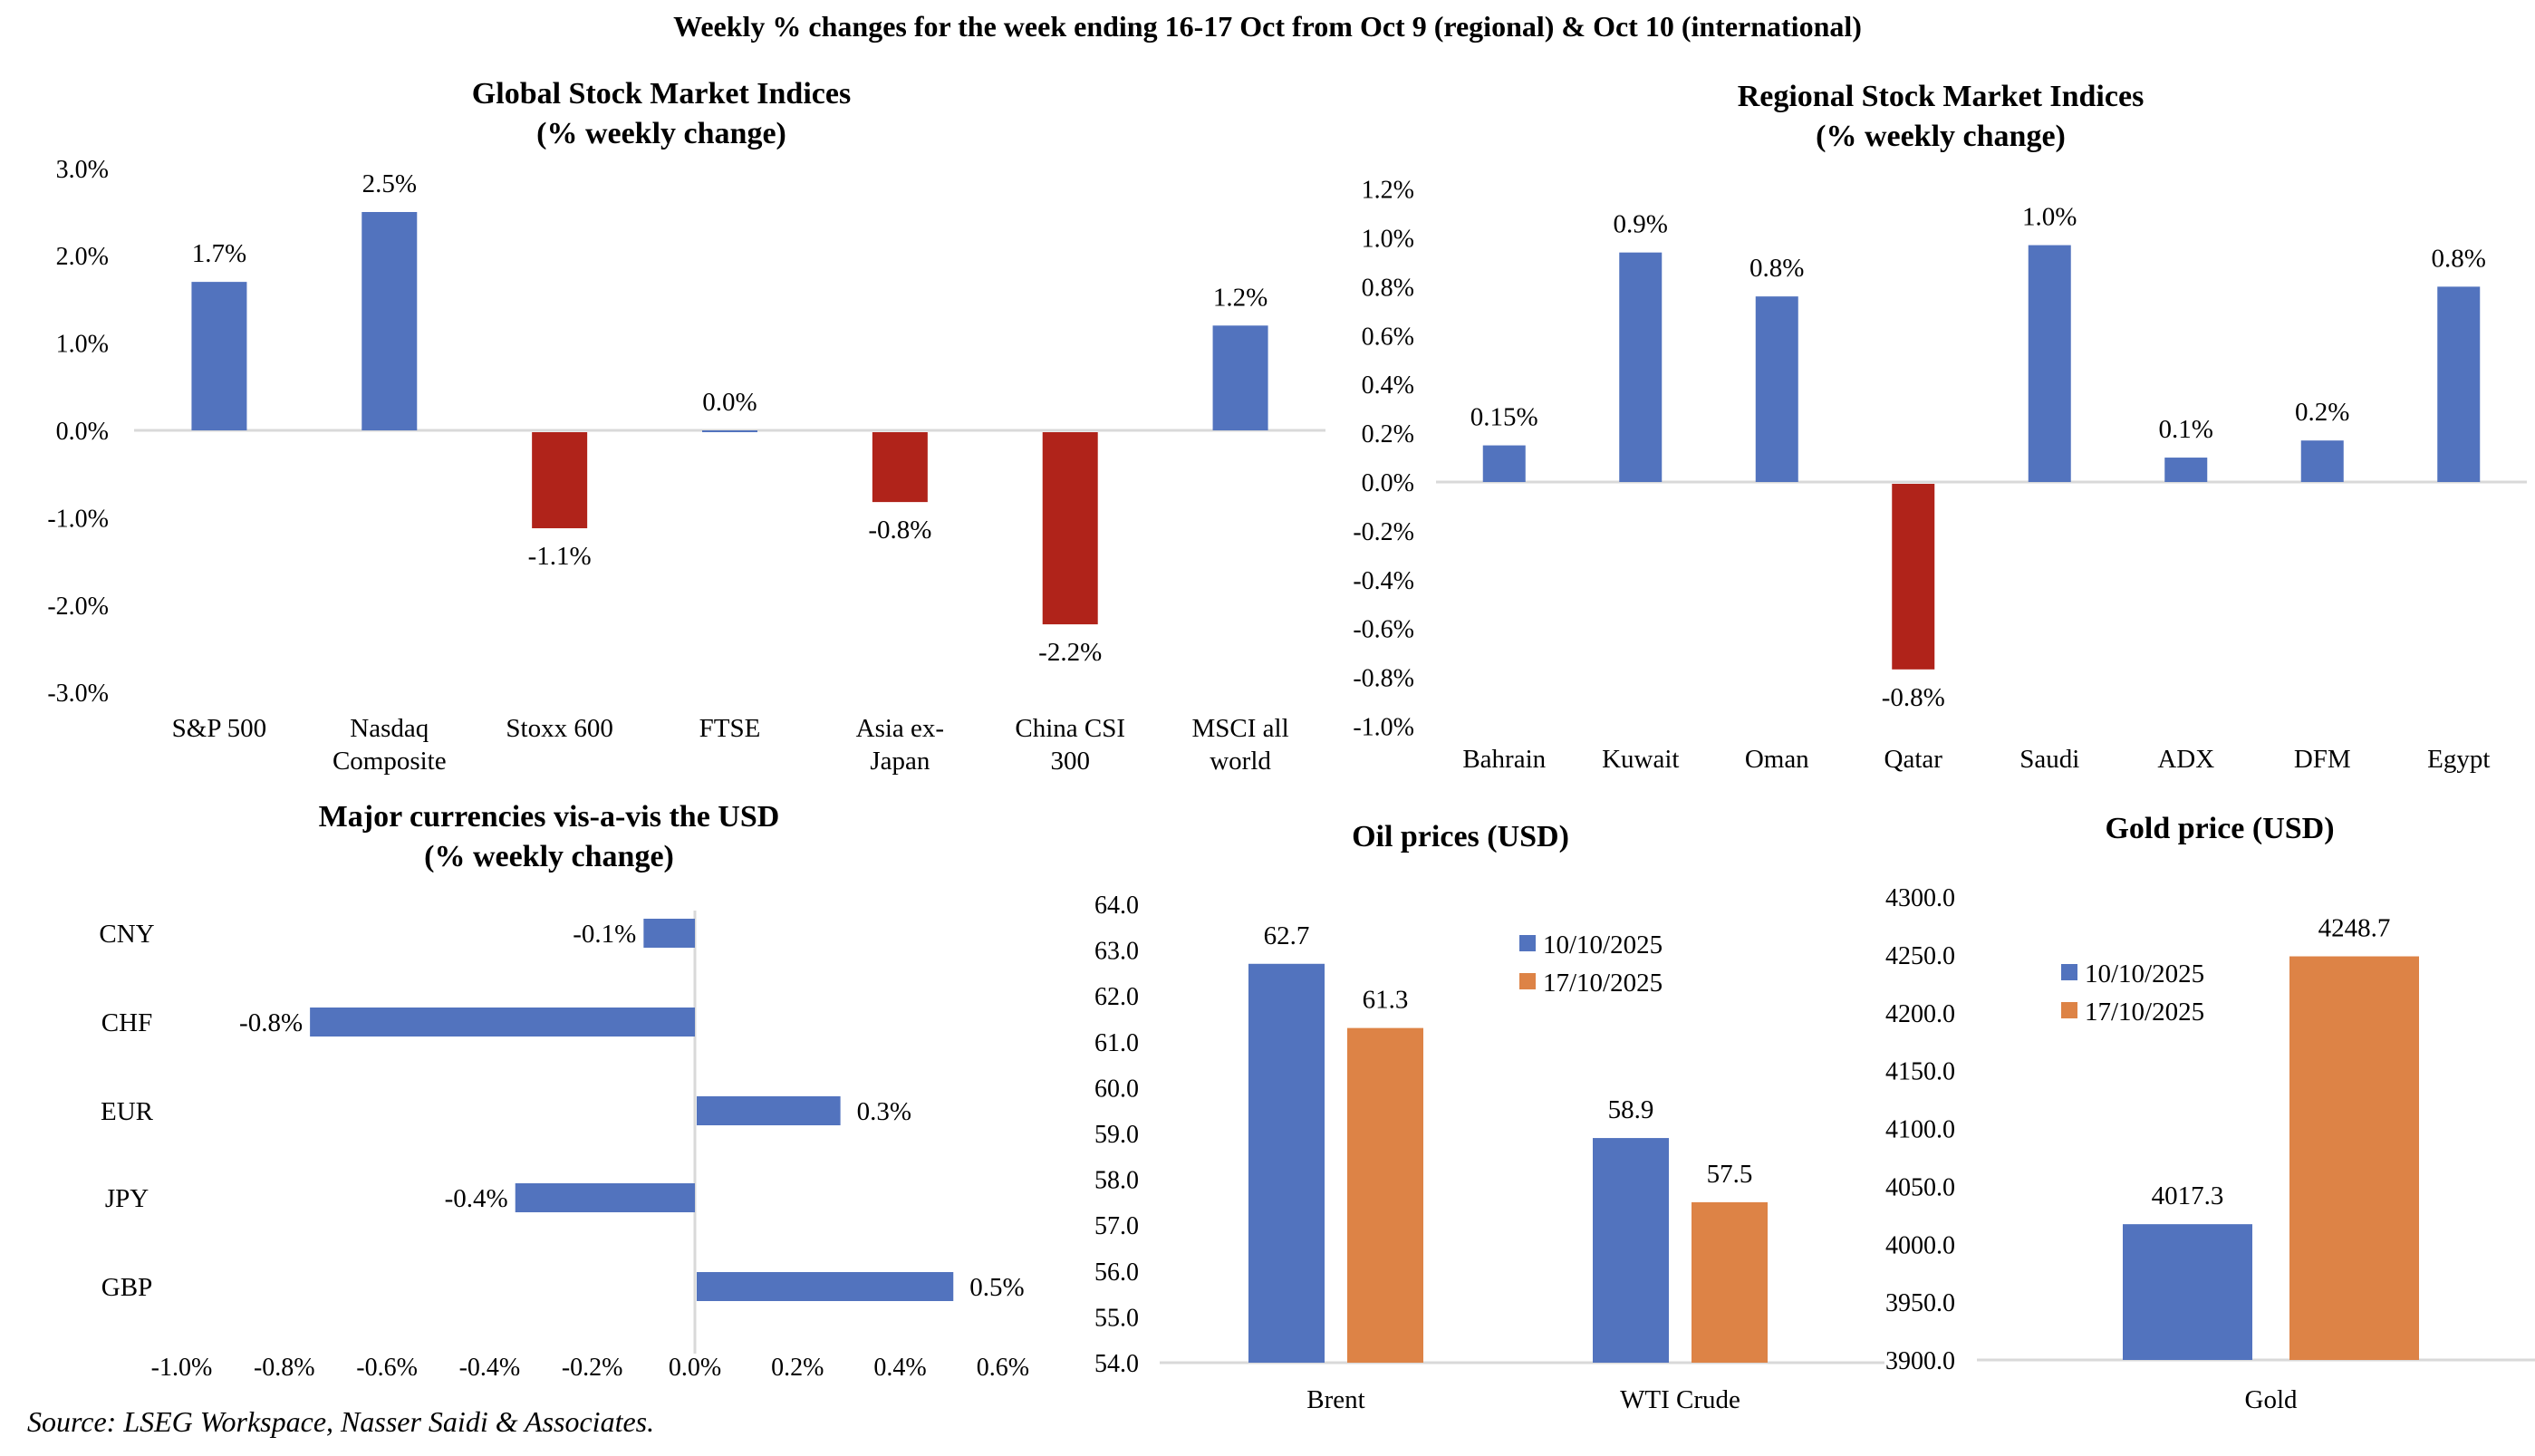  What do you see at coordinates (1920, 1303) in the screenshot?
I see `y-tick-label: 3950.0` at bounding box center [1920, 1303].